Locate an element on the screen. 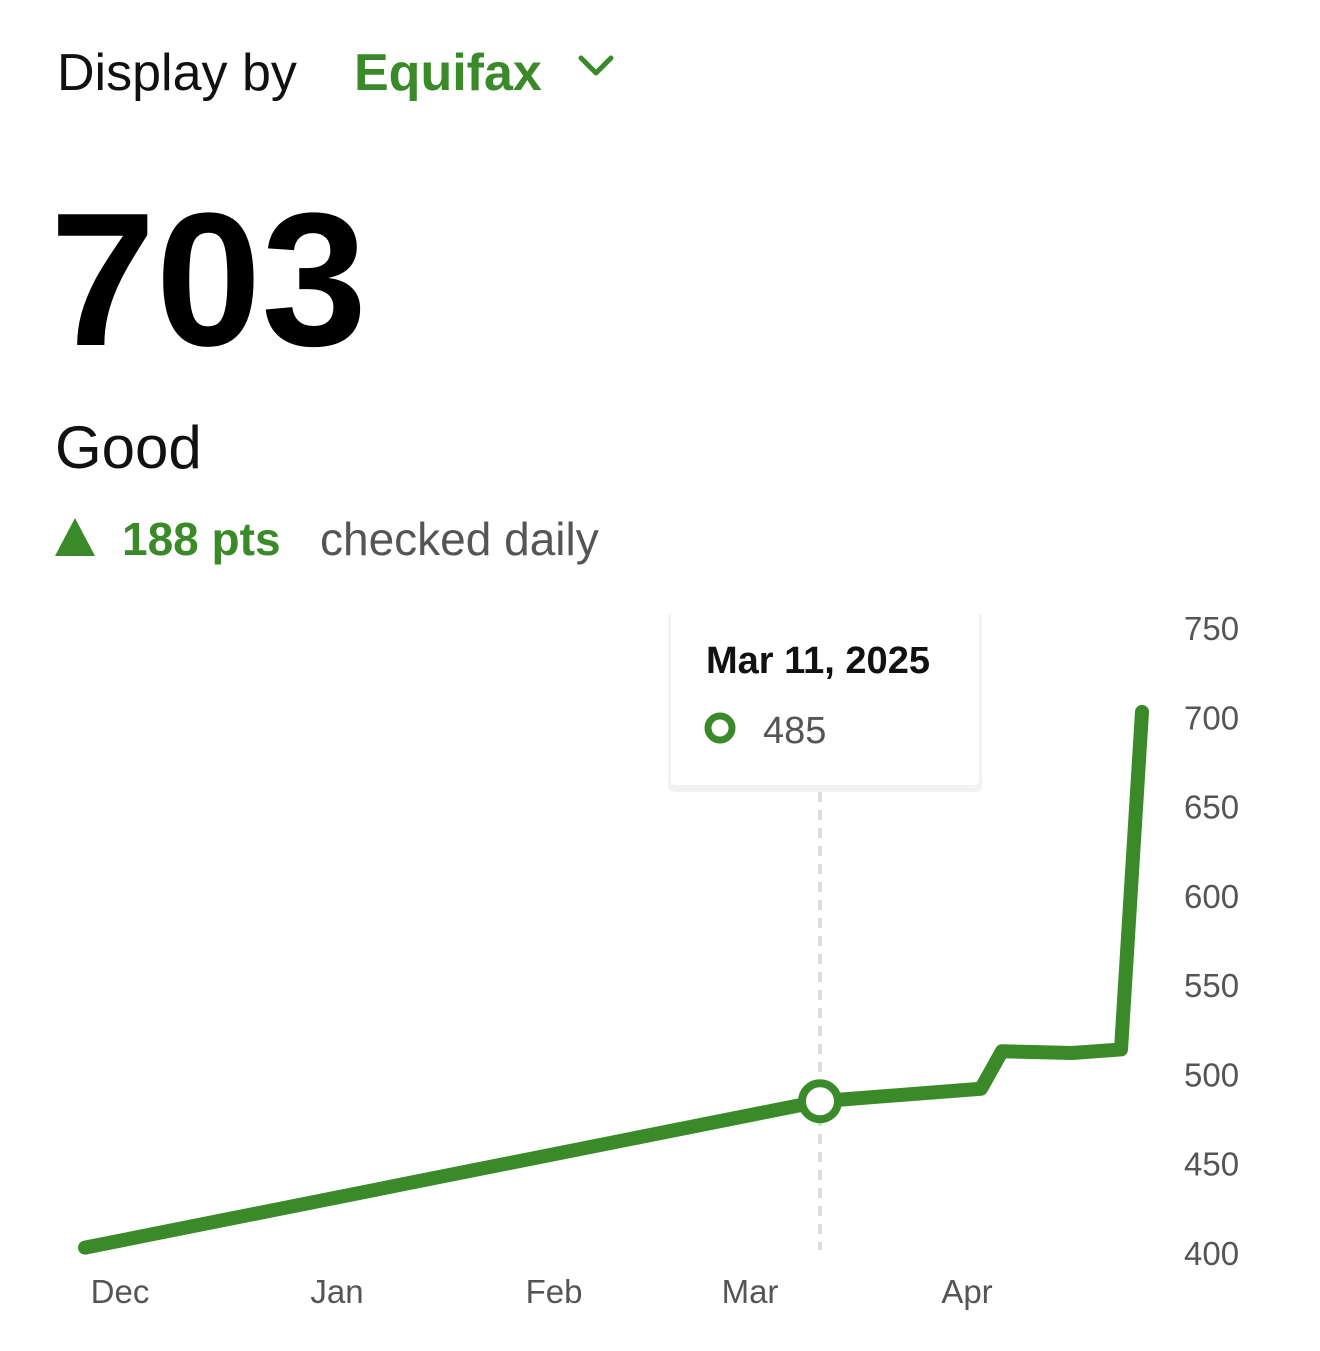 The height and width of the screenshot is (1351, 1320). tooltip-value: 485 is located at coordinates (794, 731).